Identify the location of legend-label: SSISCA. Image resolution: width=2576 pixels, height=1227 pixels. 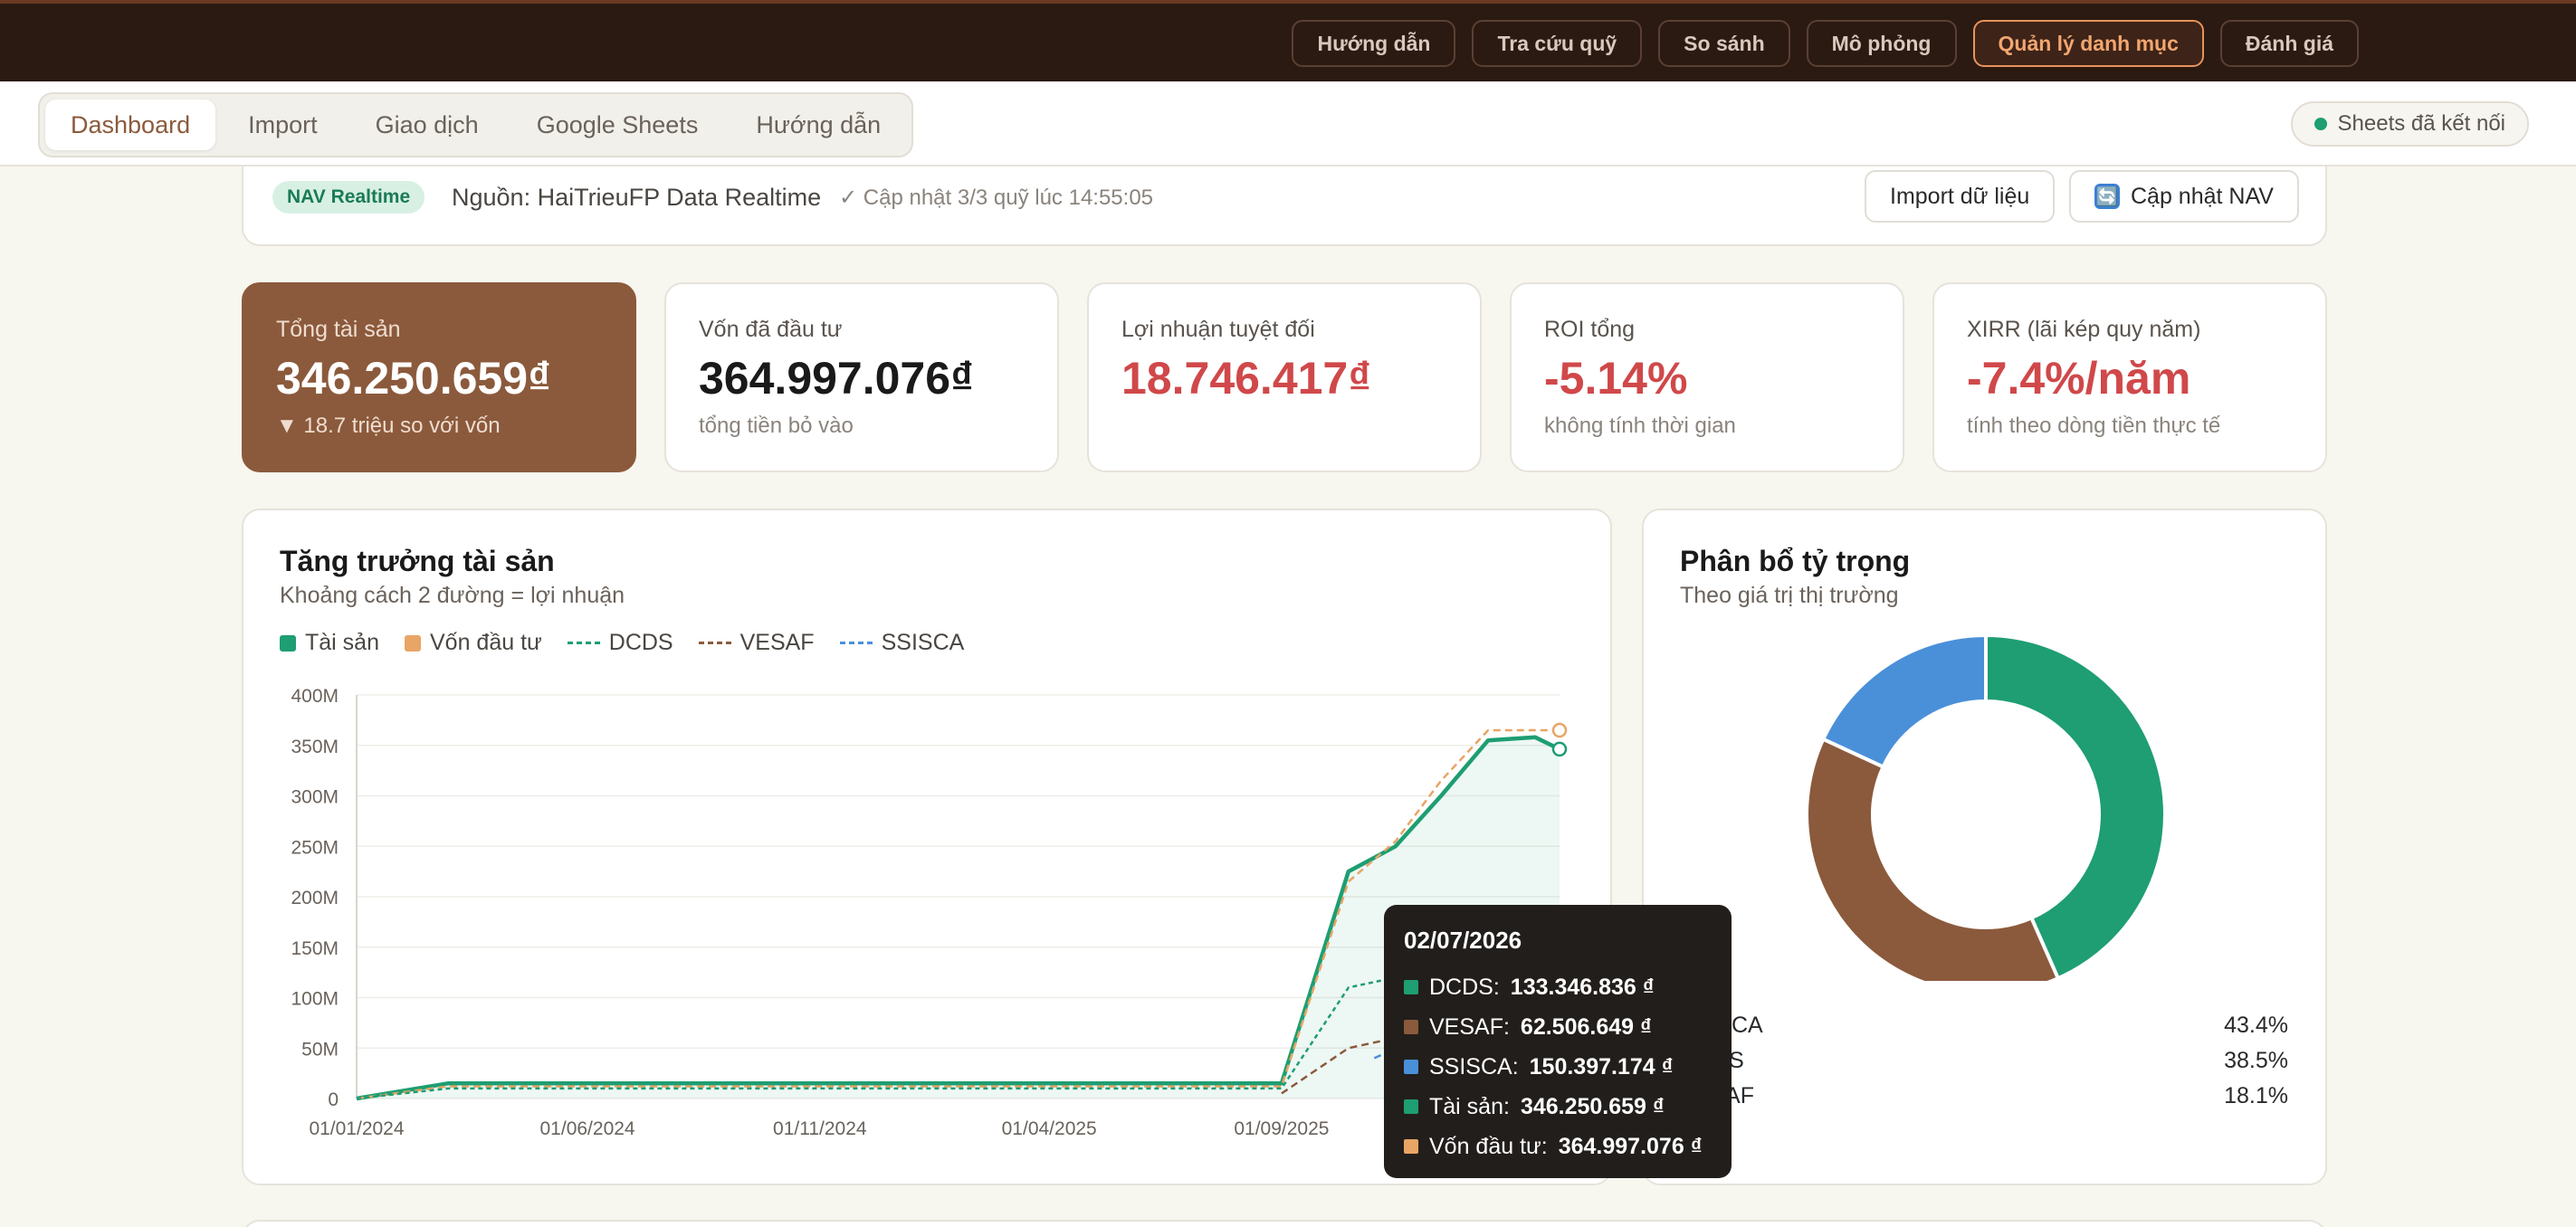
(923, 642).